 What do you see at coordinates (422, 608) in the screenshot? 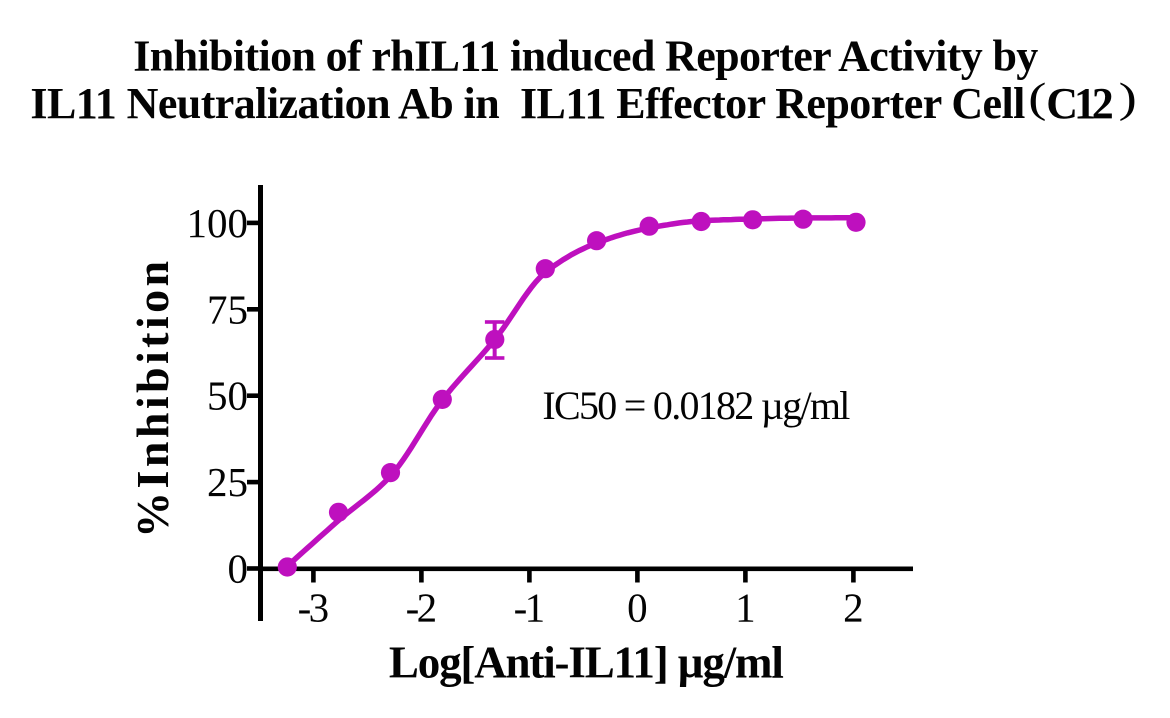
I see `svg-text: -2` at bounding box center [422, 608].